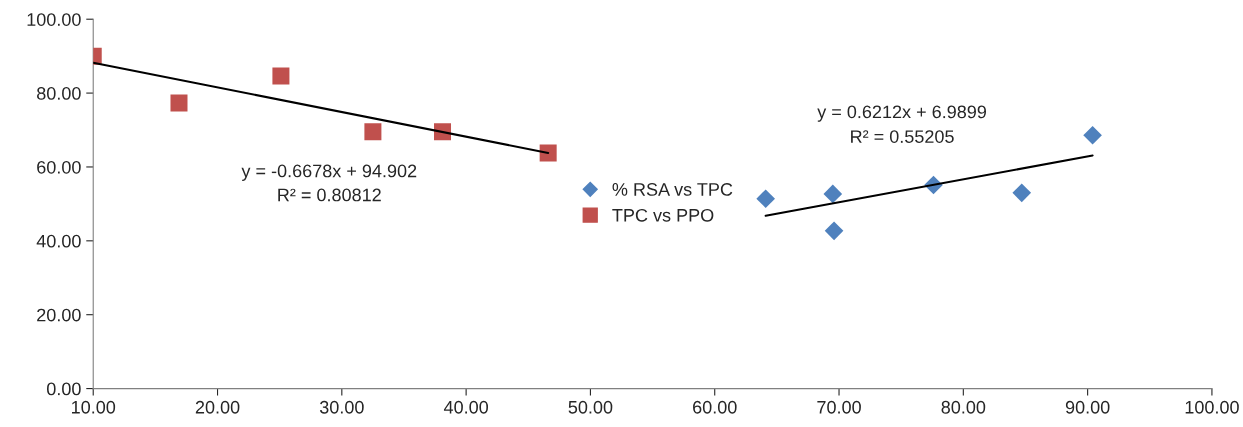 Image resolution: width=1243 pixels, height=427 pixels. What do you see at coordinates (59, 315) in the screenshot?
I see `y-tick-label: 20.00` at bounding box center [59, 315].